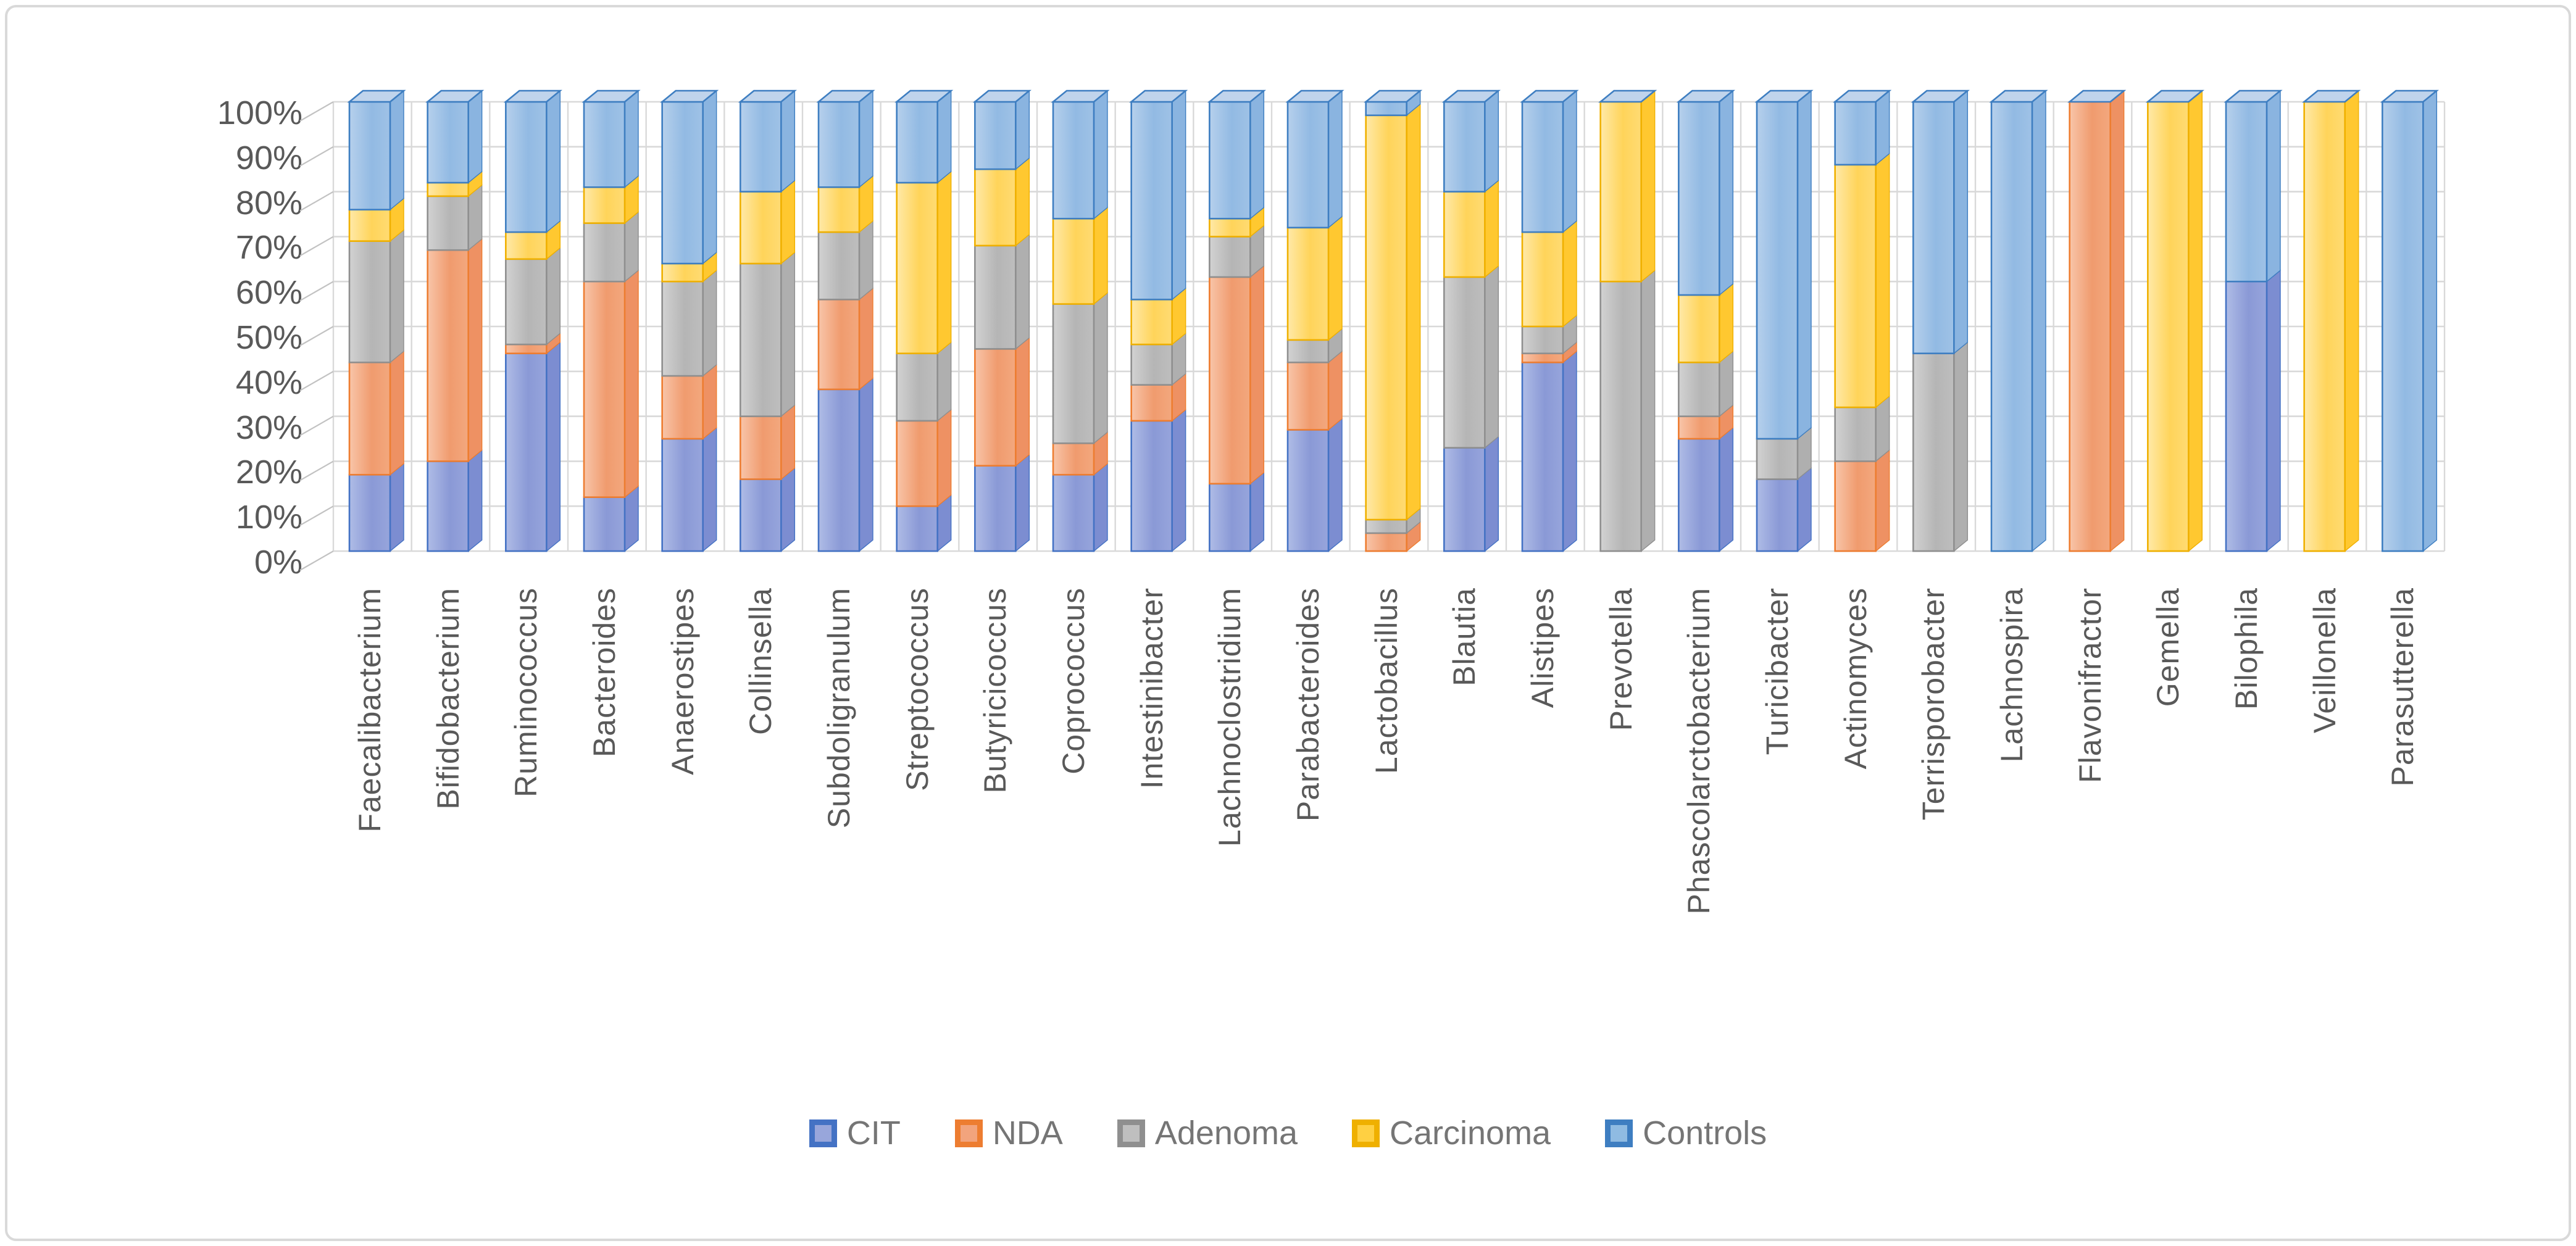 The image size is (2576, 1246). Describe the element at coordinates (526, 693) in the screenshot. I see `x-axis-label-Ruminococcus: Ruminococcus` at that location.